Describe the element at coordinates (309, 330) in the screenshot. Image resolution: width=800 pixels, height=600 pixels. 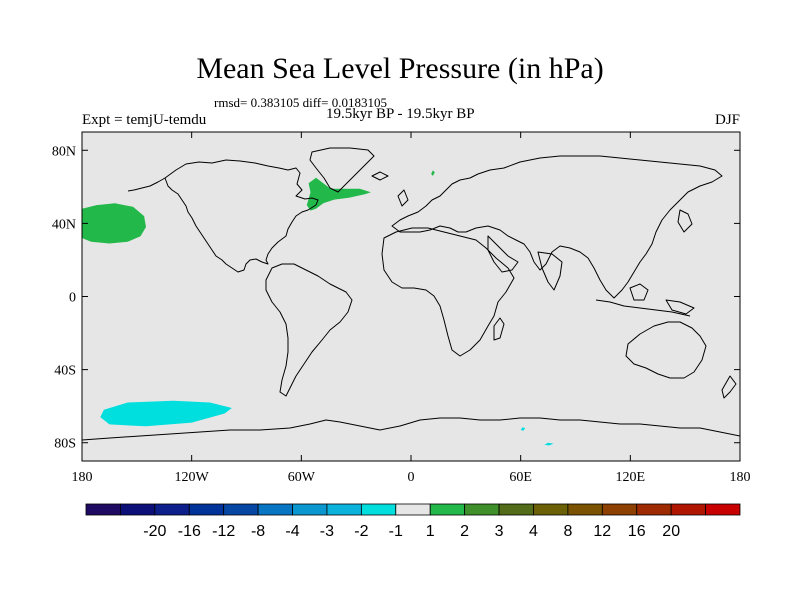
I see `coastline-south-america` at that location.